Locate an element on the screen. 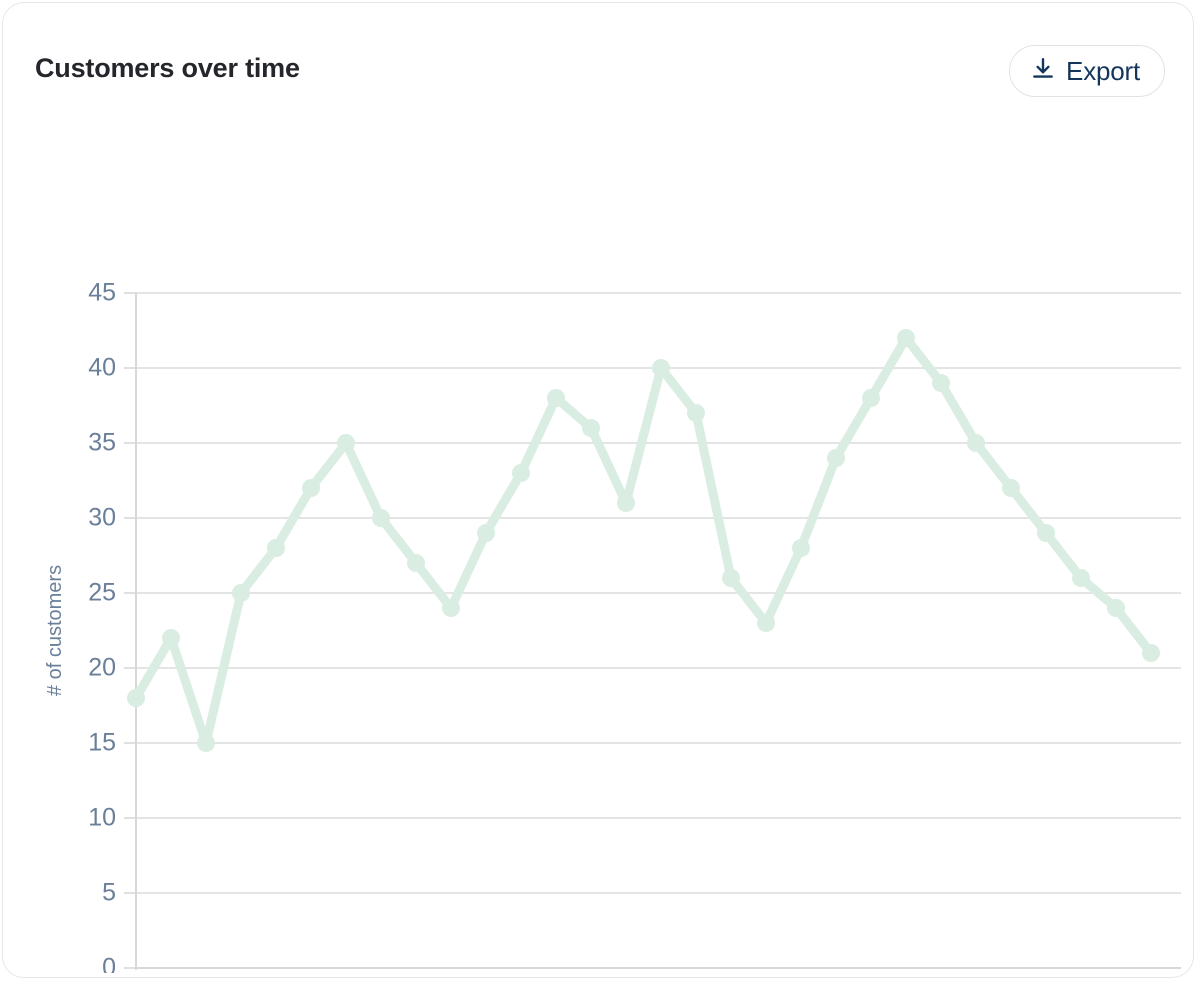 The height and width of the screenshot is (984, 1200). y-tick-label: 10 is located at coordinates (102, 818).